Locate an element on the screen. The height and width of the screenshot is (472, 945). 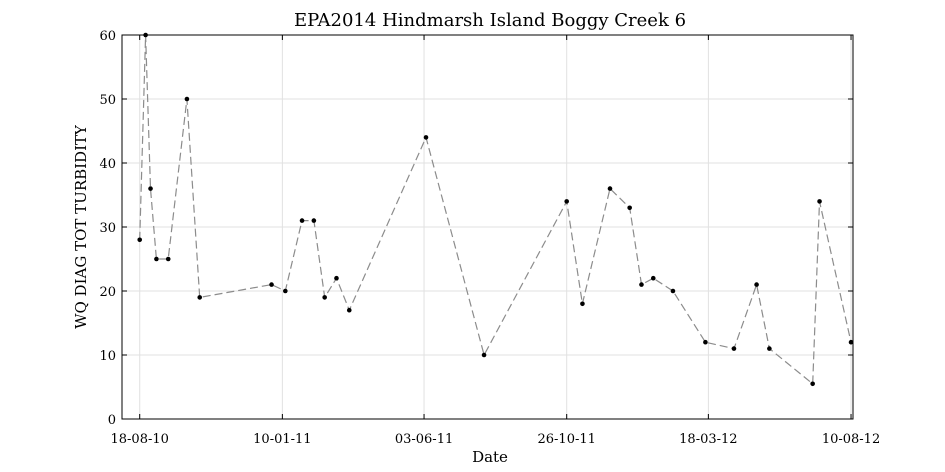
y-tick-label: 60 is located at coordinates (107, 36).